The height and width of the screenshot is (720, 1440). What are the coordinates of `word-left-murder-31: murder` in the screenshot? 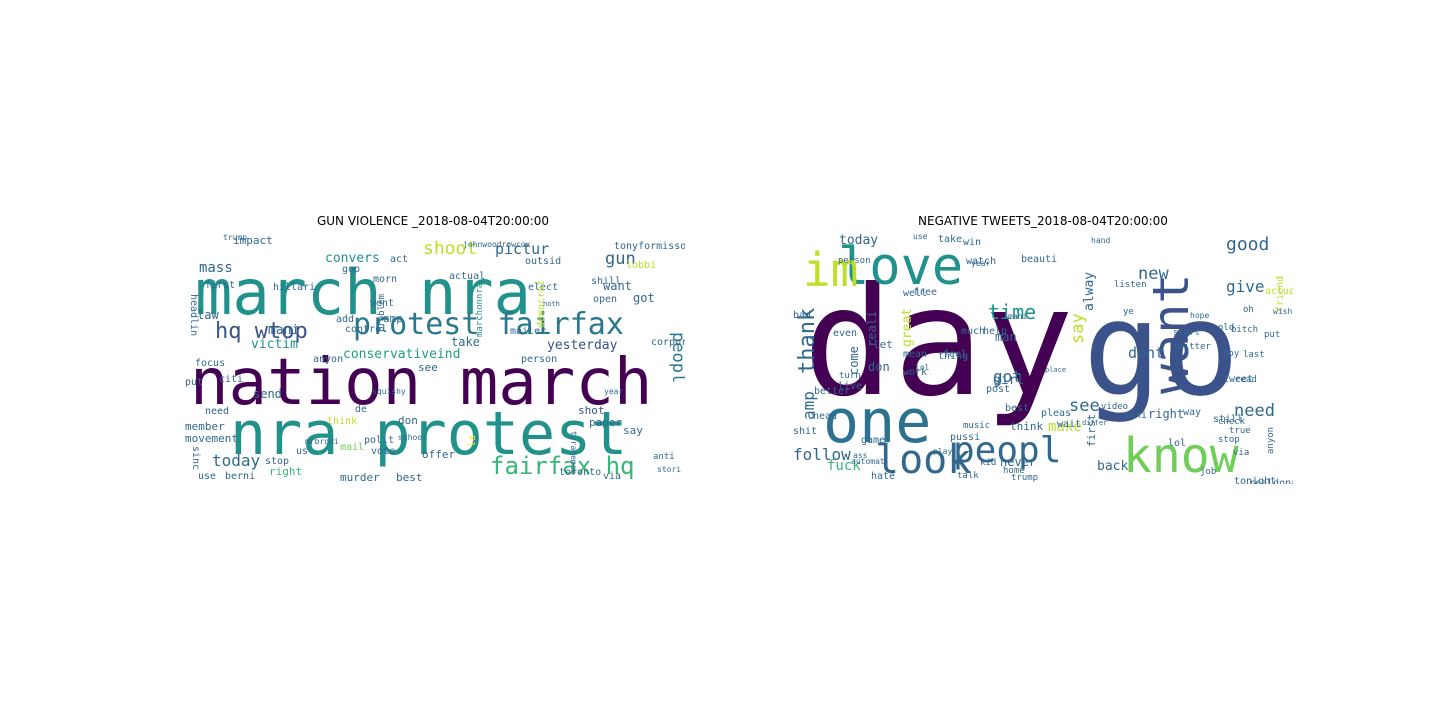 It's located at (360, 477).